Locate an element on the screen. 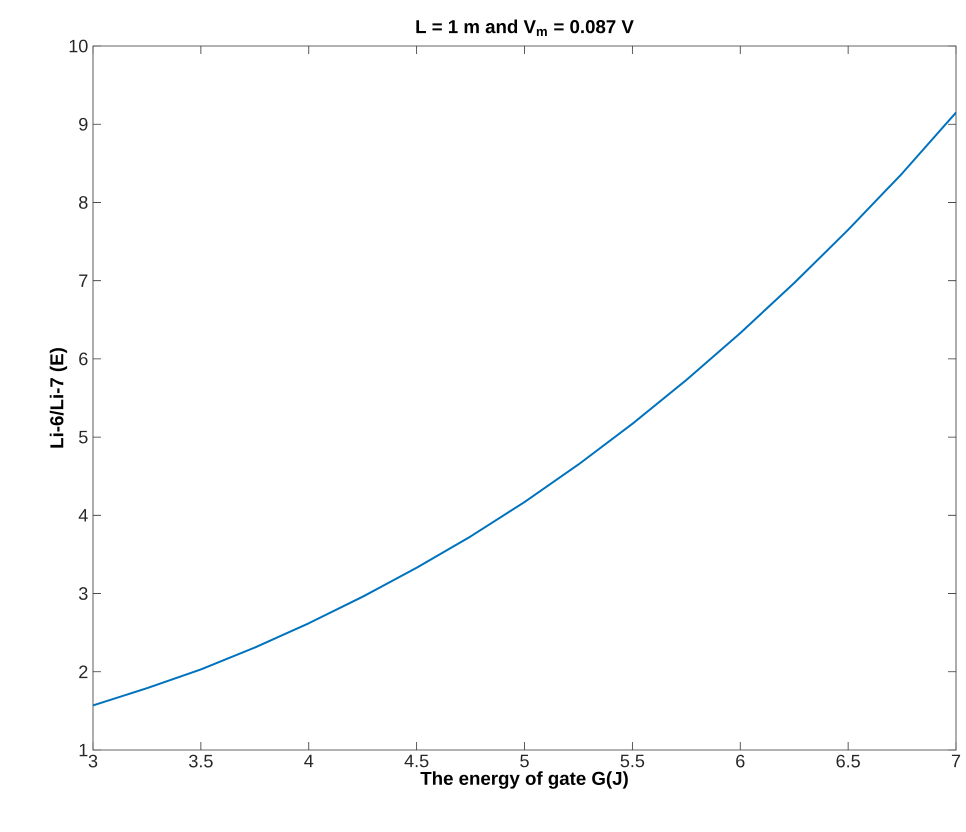  x-tick-label: 4 is located at coordinates (309, 761).